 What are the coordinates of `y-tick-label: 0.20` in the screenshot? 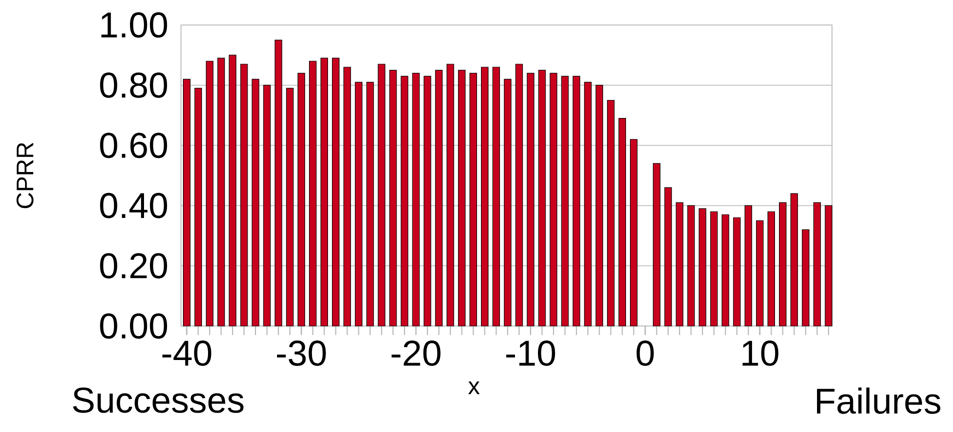 It's located at (134, 265).